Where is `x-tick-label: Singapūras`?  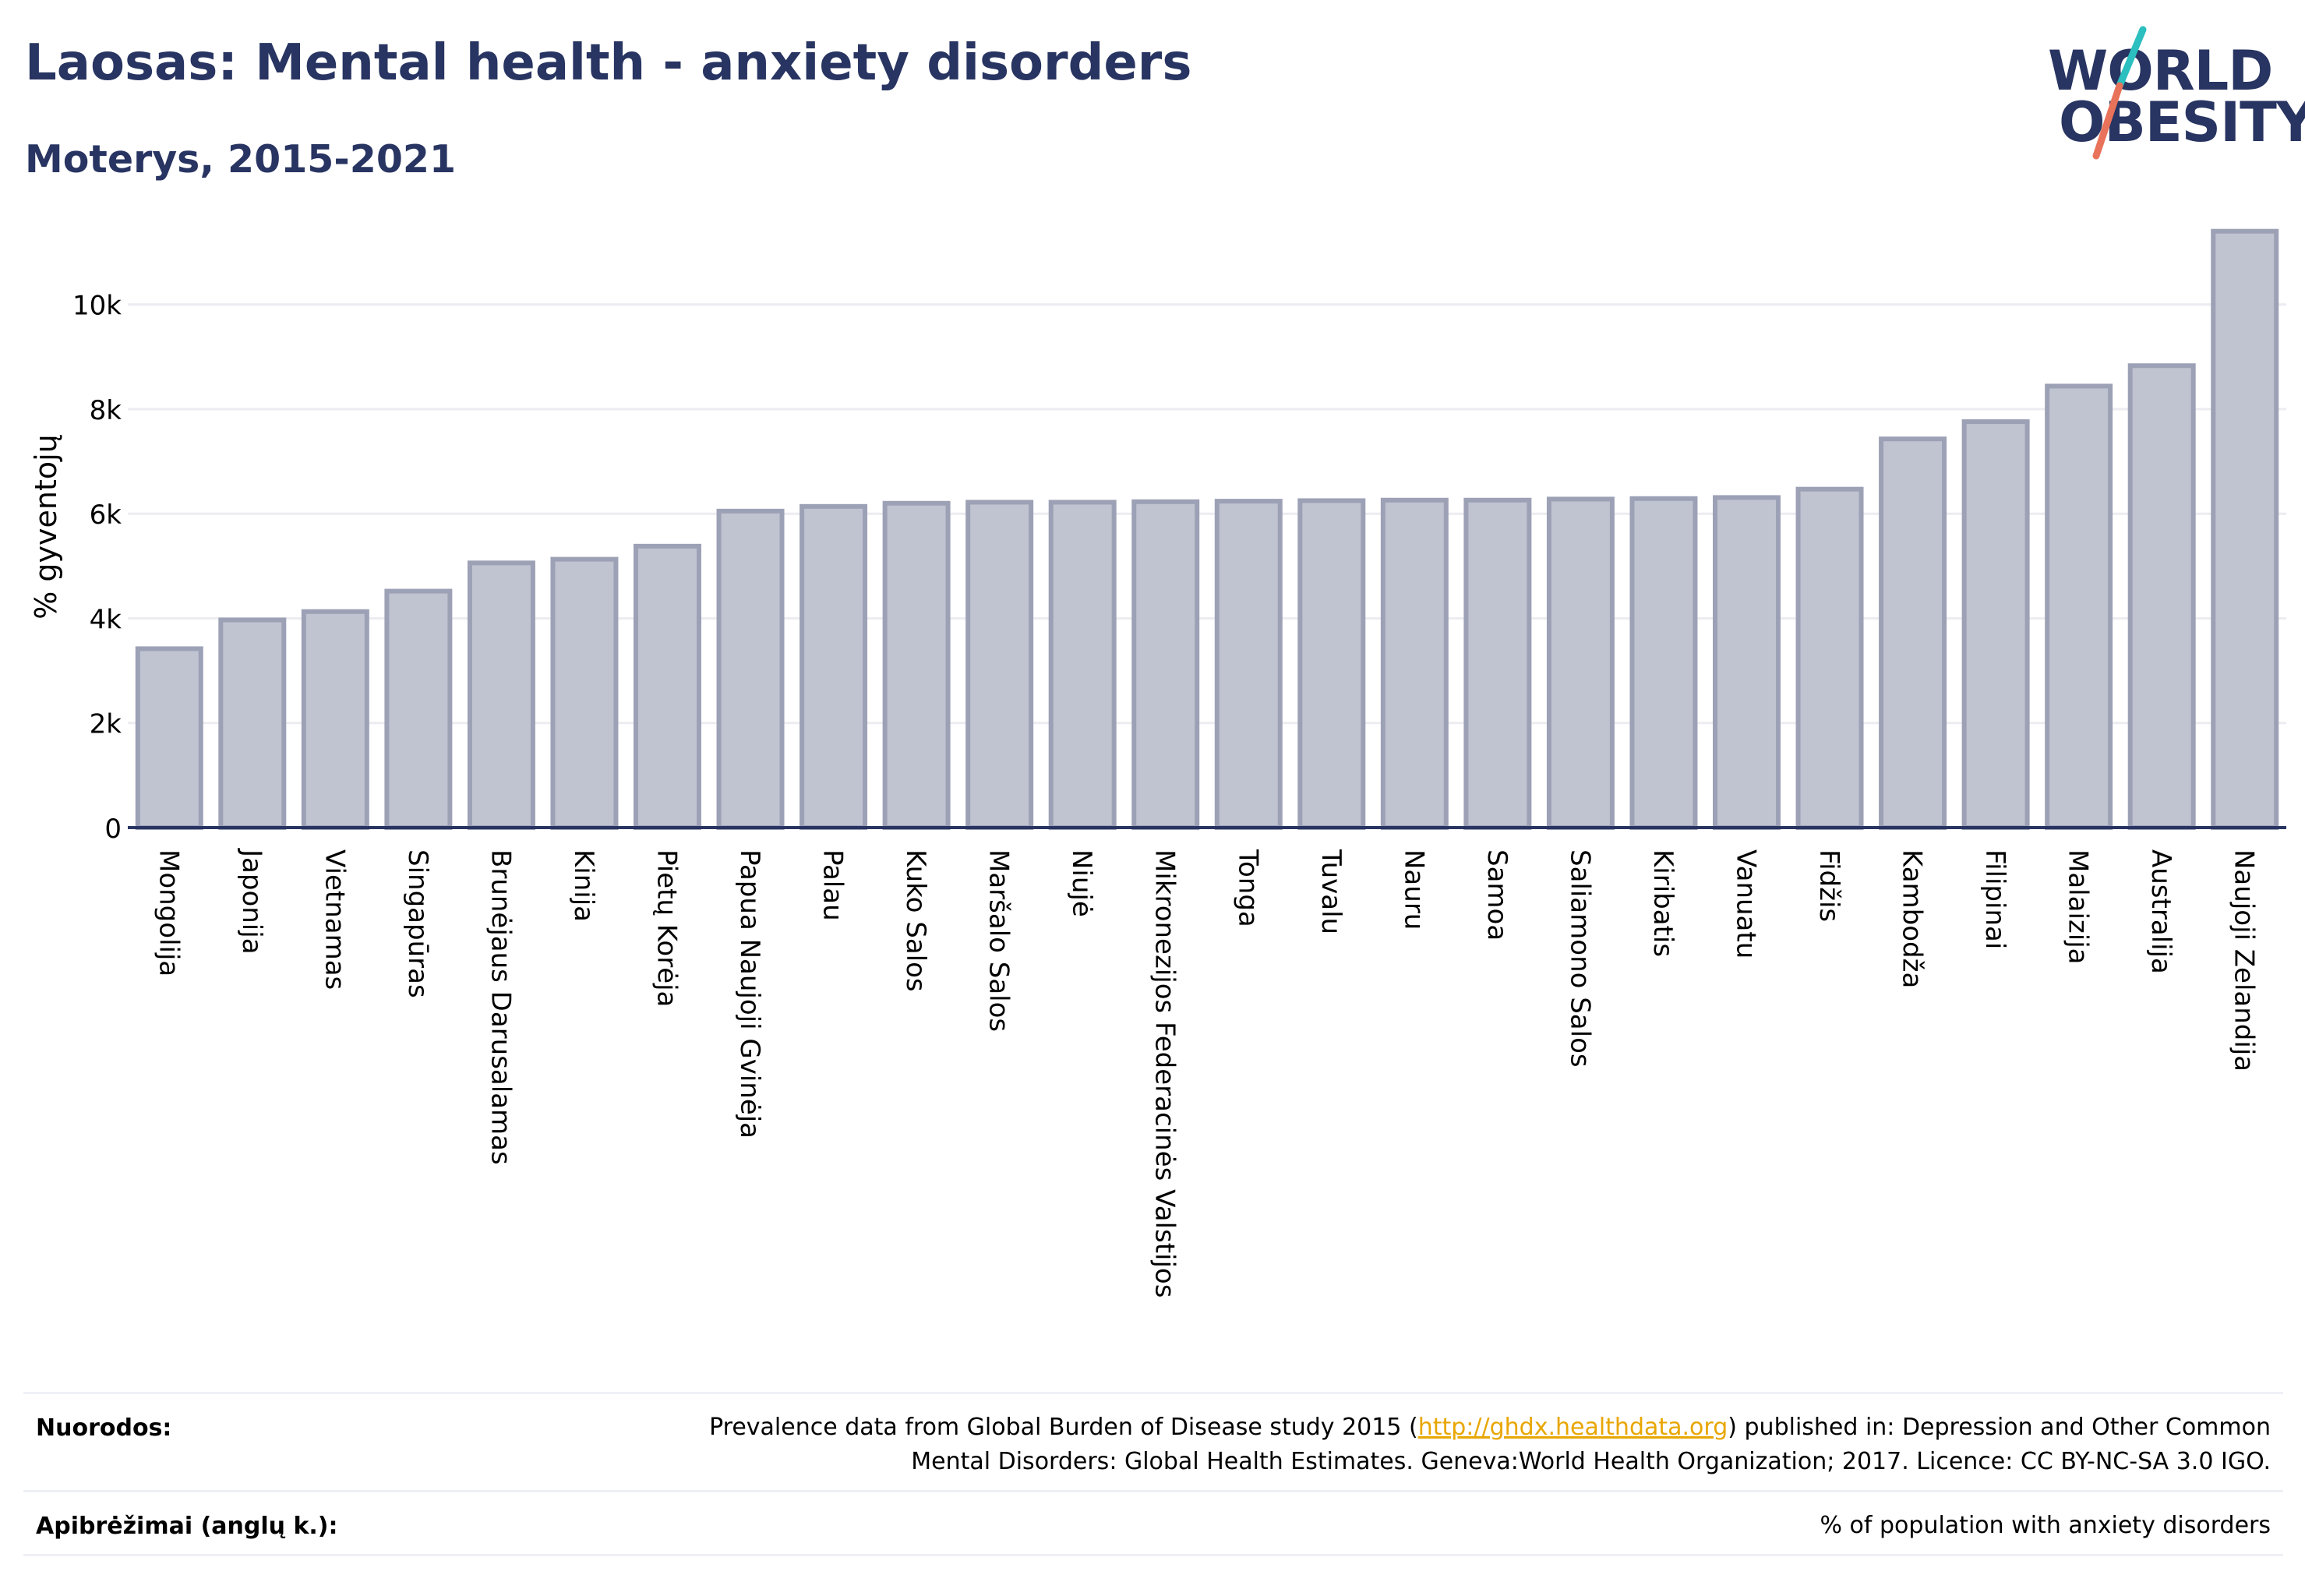
x-tick-label: Singapūras is located at coordinates (417, 923).